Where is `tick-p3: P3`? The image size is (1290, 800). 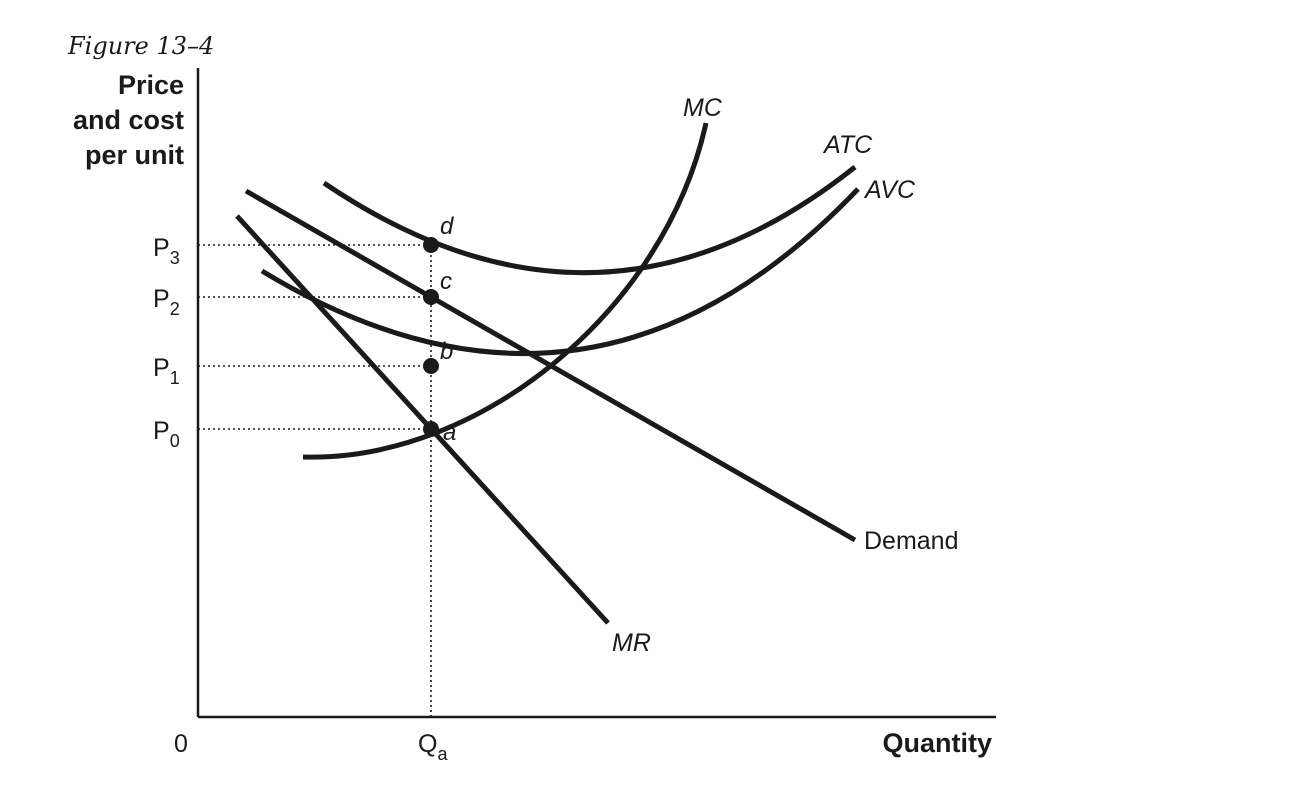 tick-p3: P3 is located at coordinates (166, 251).